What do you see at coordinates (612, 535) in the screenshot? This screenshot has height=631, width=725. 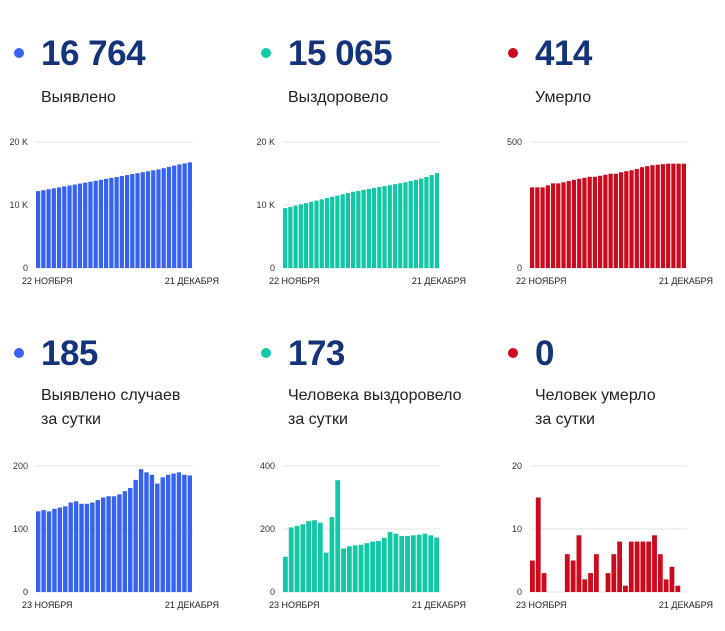 I see `chart-deaths-daily: 0 10 20 23 НОЯБРЯ 21 ДЕКАБРЯ` at bounding box center [612, 535].